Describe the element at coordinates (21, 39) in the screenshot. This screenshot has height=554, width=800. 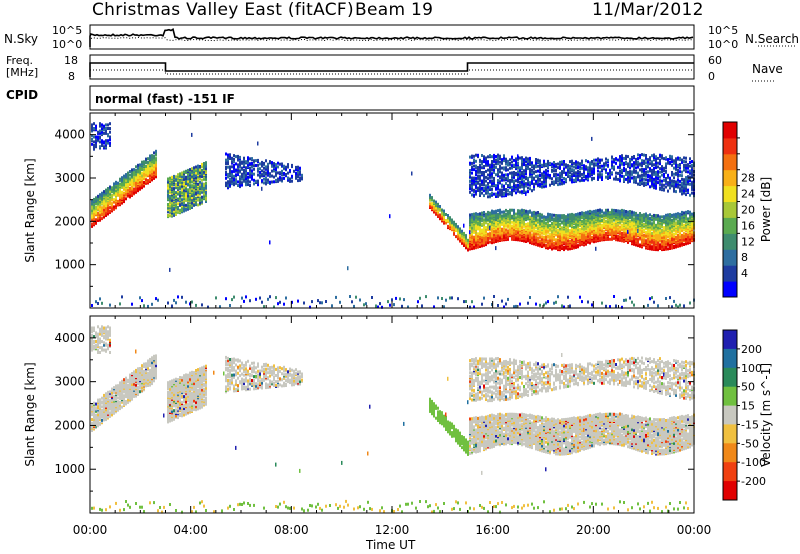
I see `nsky-label: N.Sky` at that location.